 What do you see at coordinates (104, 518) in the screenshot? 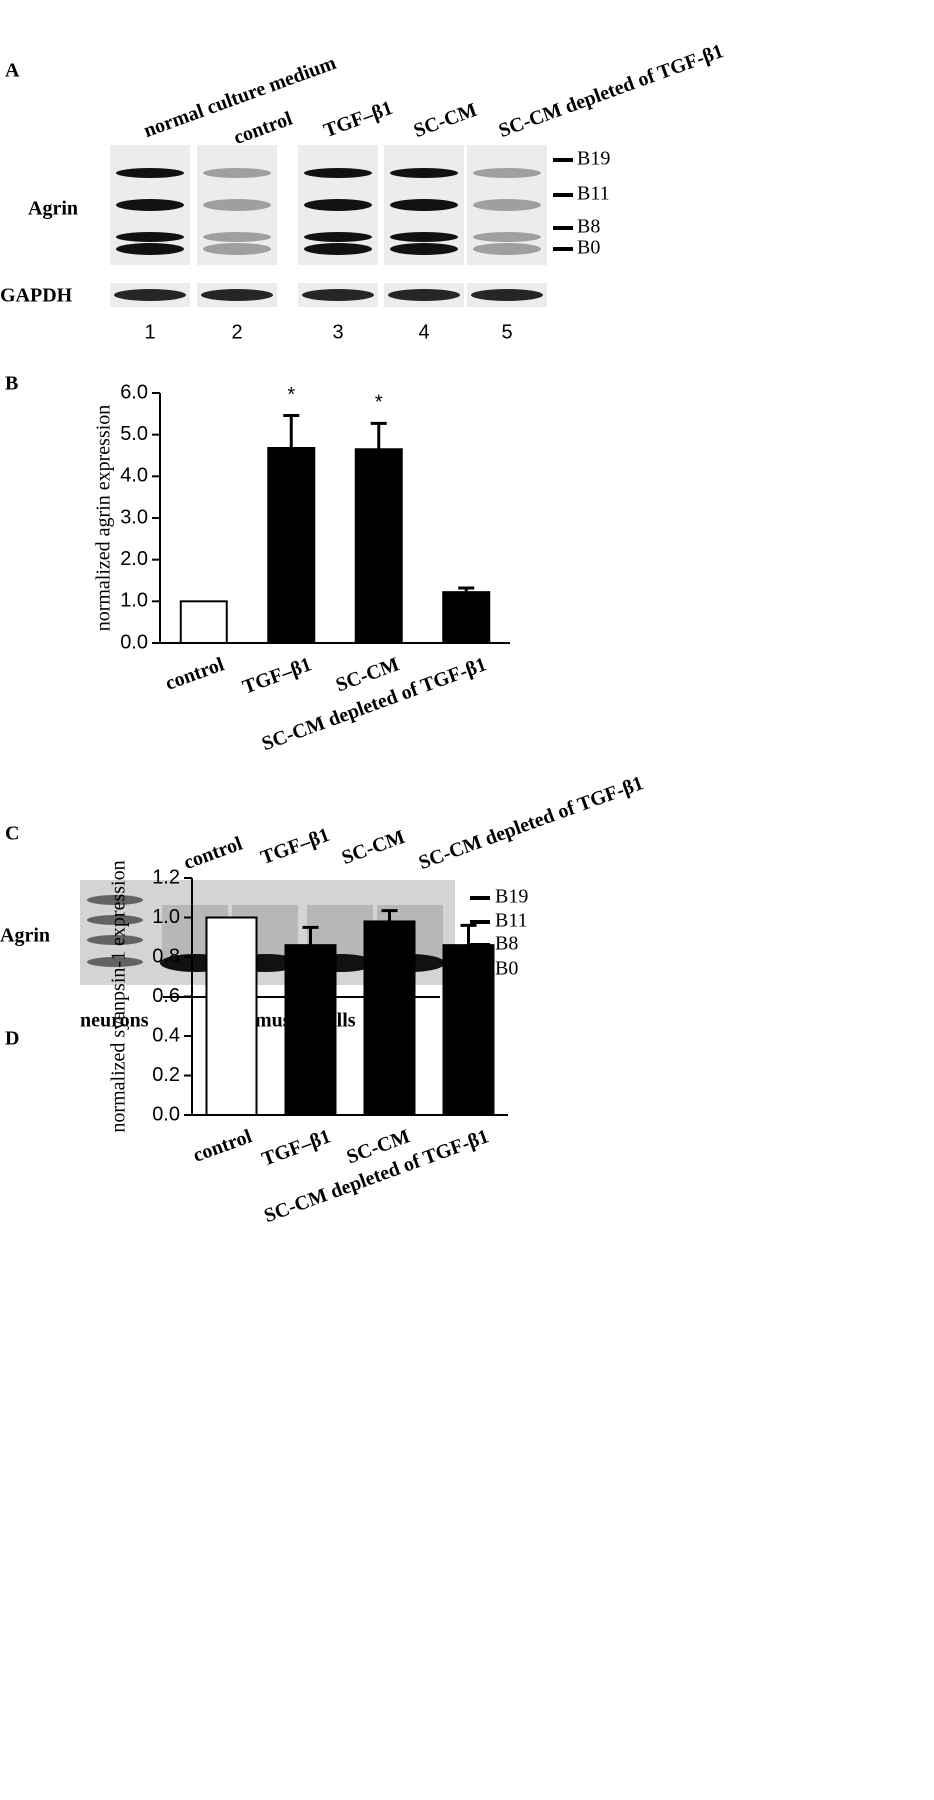
I see `y-axis-title: normalized agrin expression` at bounding box center [104, 518].